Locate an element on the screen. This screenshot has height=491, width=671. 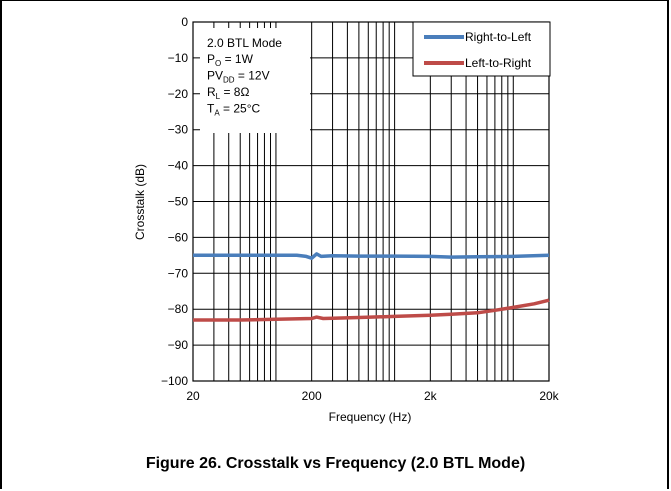
annotation-line: RL = 8Ω is located at coordinates (228, 93).